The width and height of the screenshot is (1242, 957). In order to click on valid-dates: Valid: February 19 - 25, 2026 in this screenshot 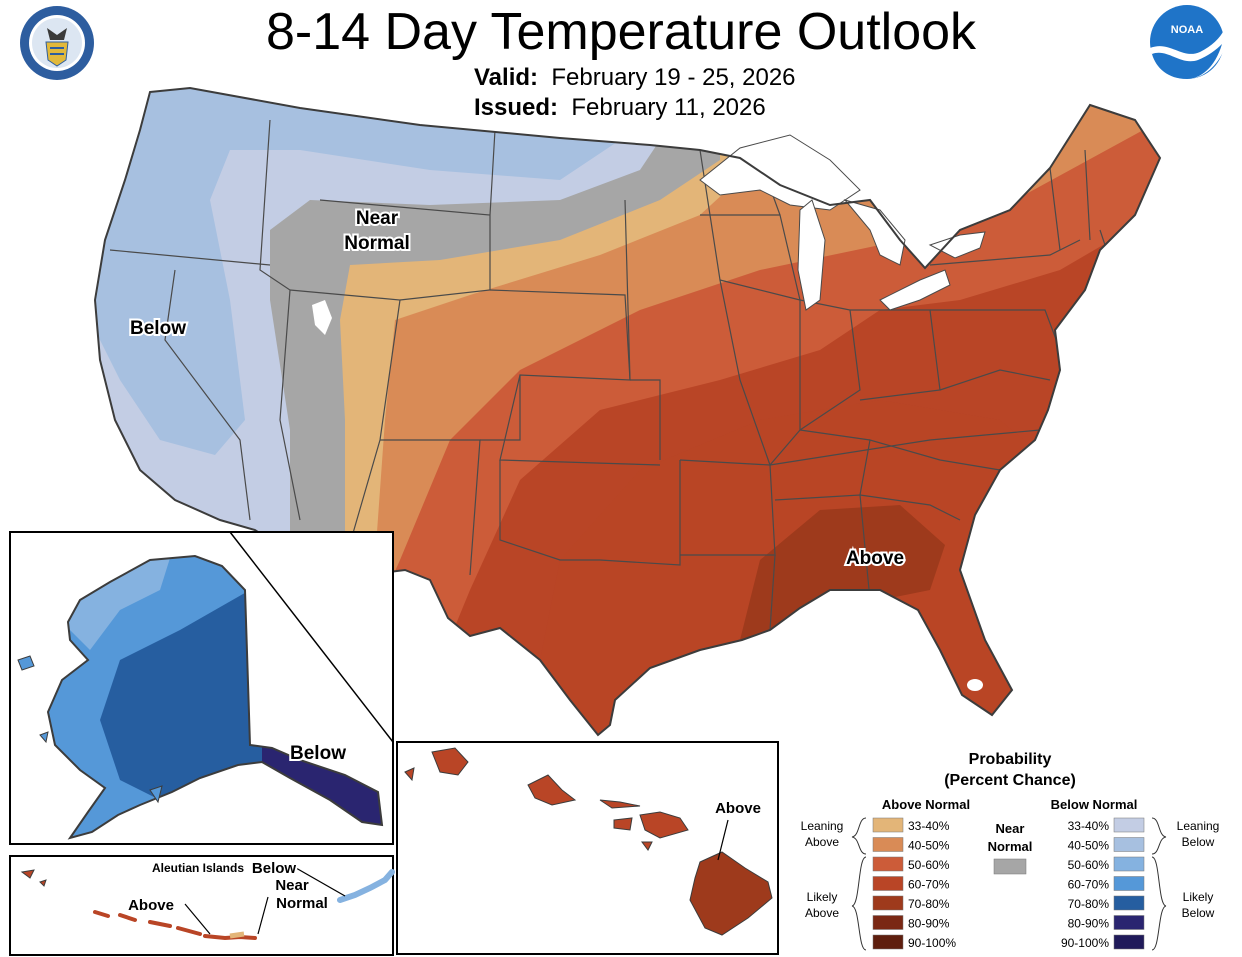, I will do `click(635, 78)`.